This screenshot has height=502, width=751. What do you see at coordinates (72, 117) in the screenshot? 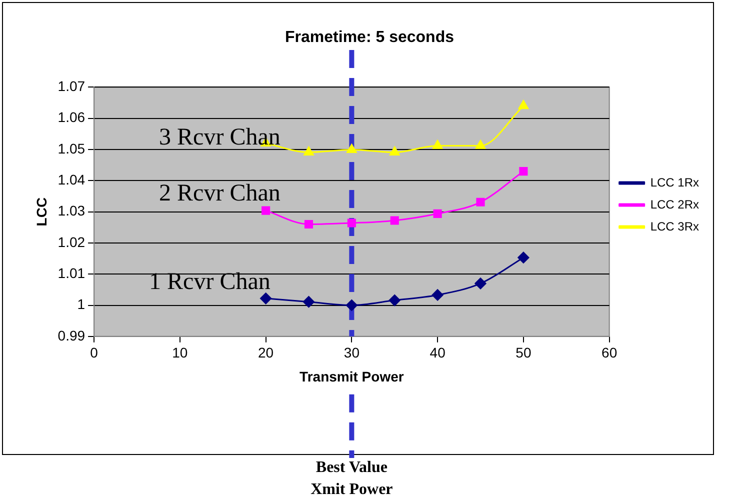
I see `y-tick-label: 1.06` at bounding box center [72, 117].